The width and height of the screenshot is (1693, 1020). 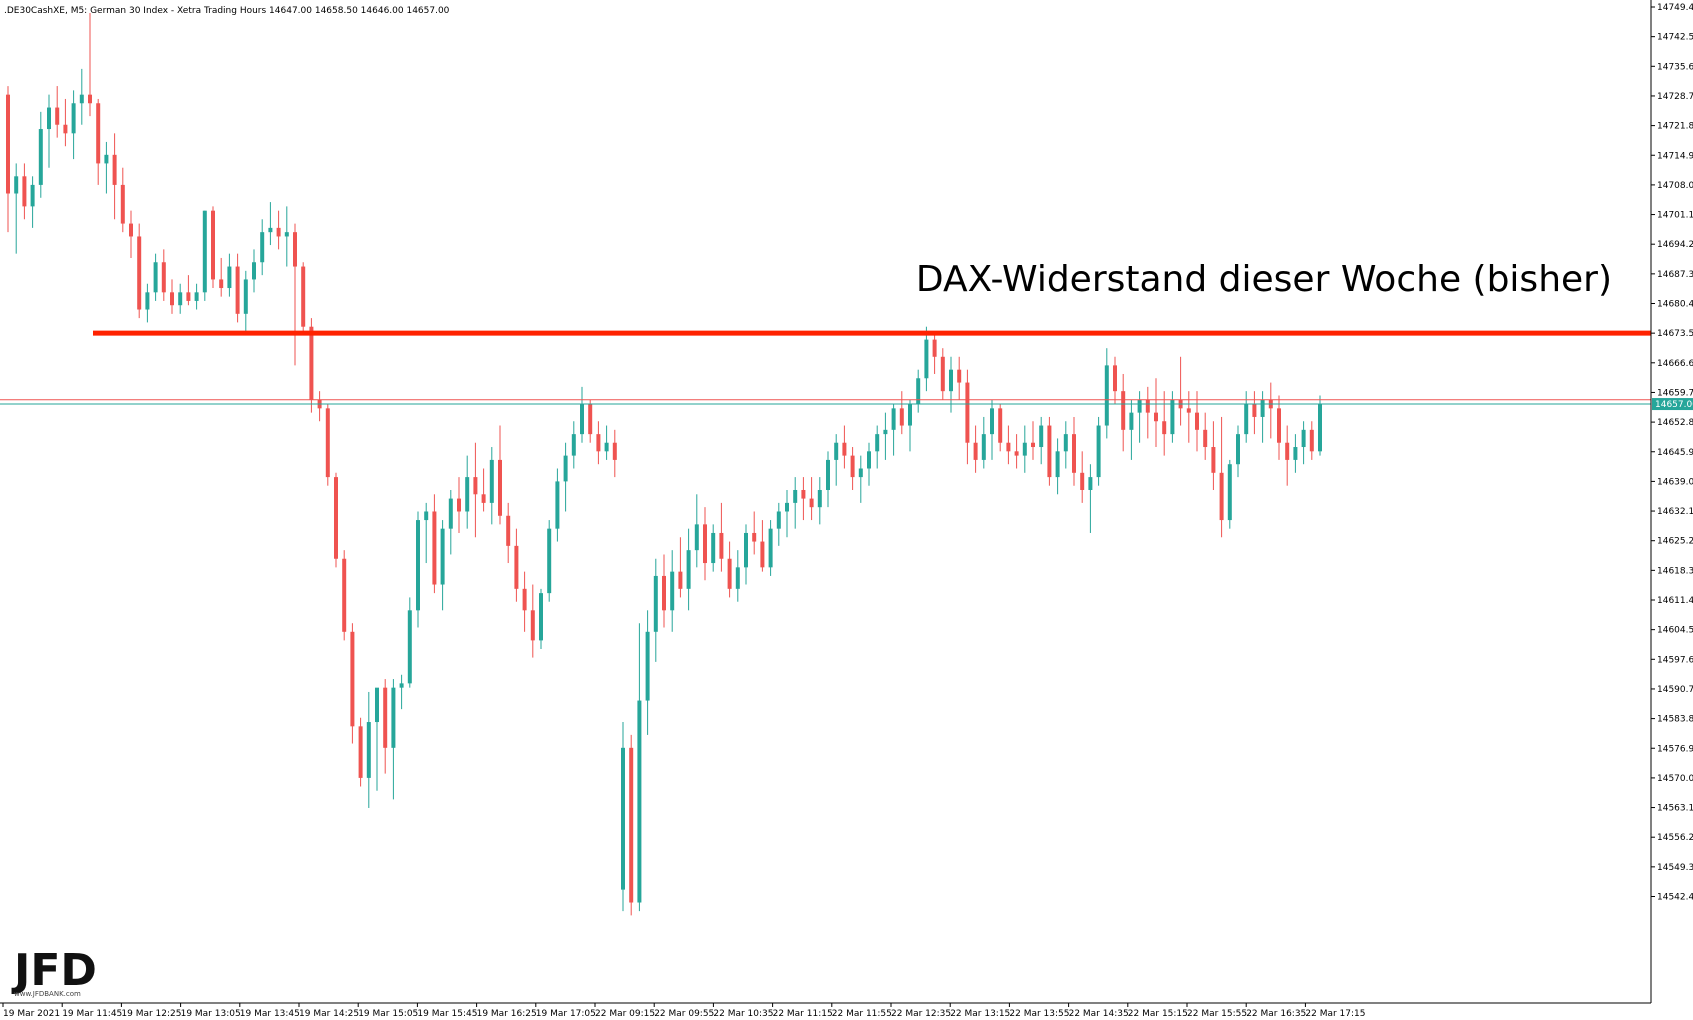 I want to click on logo-mark: JFD, so click(x=54, y=970).